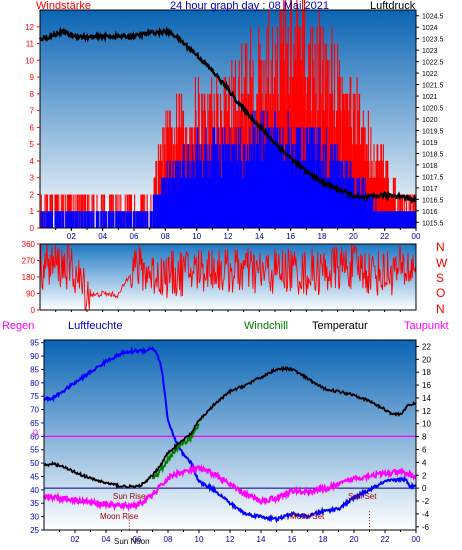  Describe the element at coordinates (322, 236) in the screenshot. I see `wind-x-tick-label: 18` at that location.